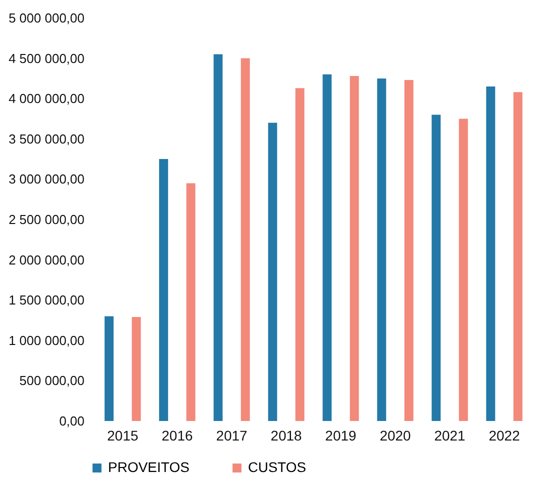  I want to click on x-tick-label: 2019, so click(341, 436).